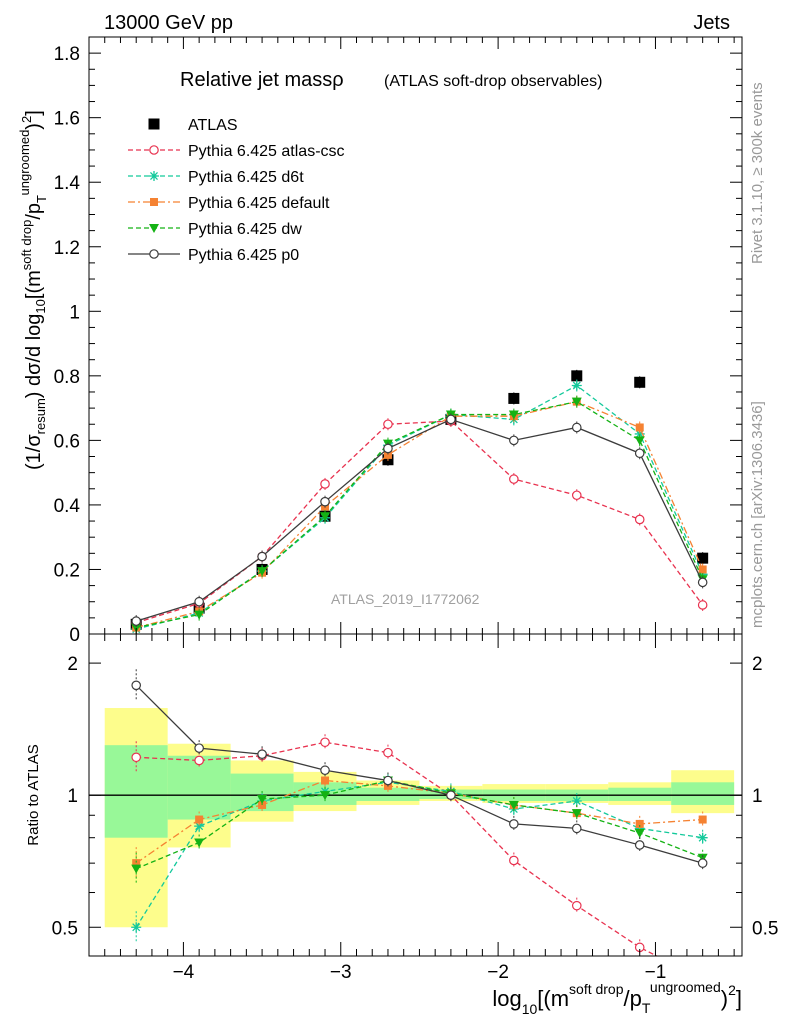  Describe the element at coordinates (266, 151) in the screenshot. I see `legend-label-atlas_csc: Pythia 6.425 atlas-csc` at that location.